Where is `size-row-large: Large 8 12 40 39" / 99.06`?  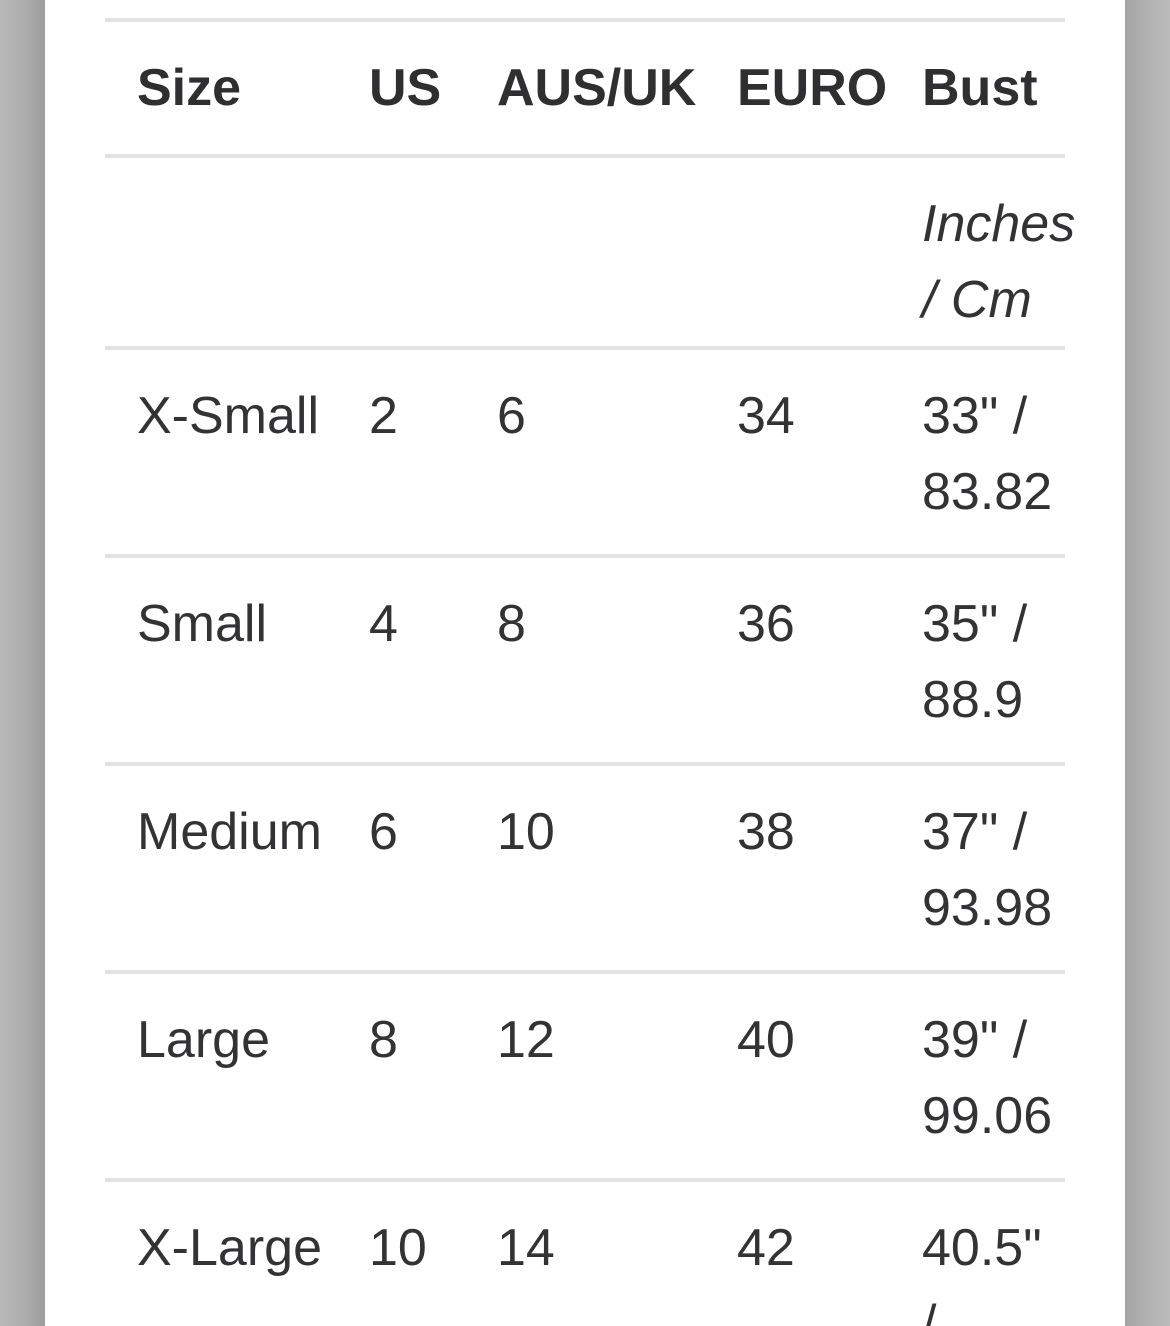
size-row-large: Large 8 12 40 39" / 99.06 is located at coordinates (585, 1075).